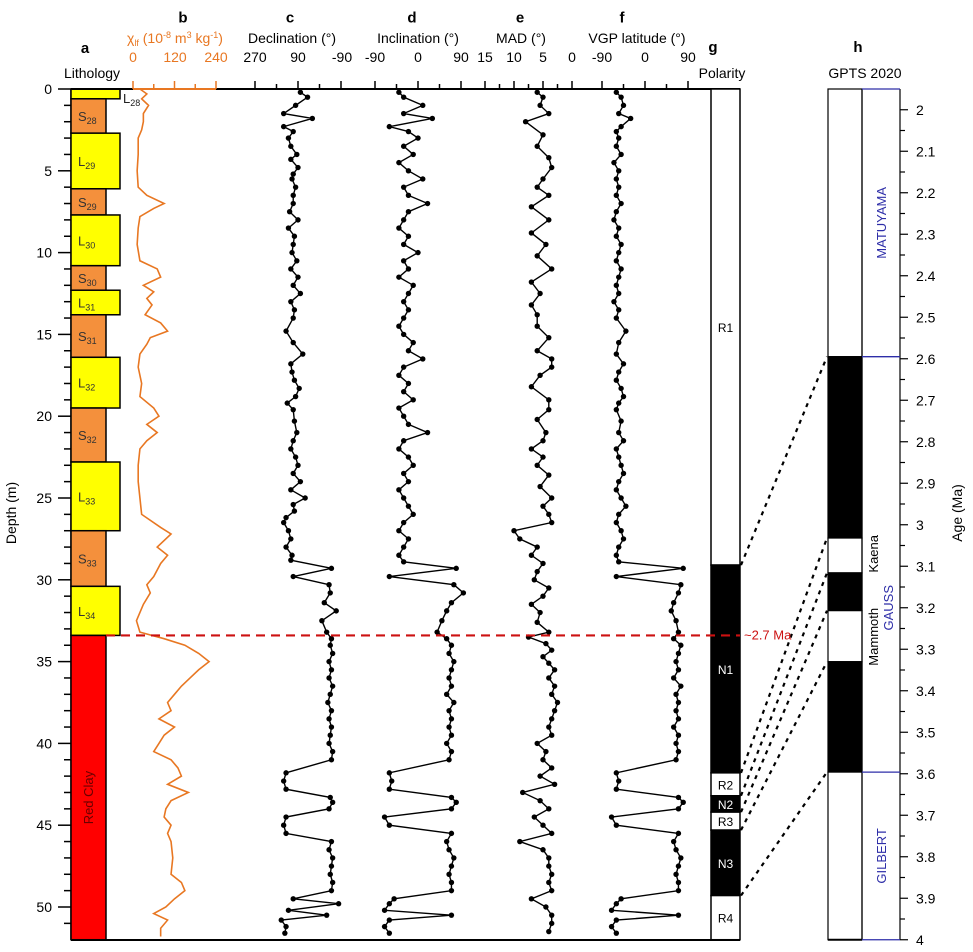 Image resolution: width=973 pixels, height=952 pixels. What do you see at coordinates (726, 785) in the screenshot?
I see `polarity-zone-label: R2` at bounding box center [726, 785].